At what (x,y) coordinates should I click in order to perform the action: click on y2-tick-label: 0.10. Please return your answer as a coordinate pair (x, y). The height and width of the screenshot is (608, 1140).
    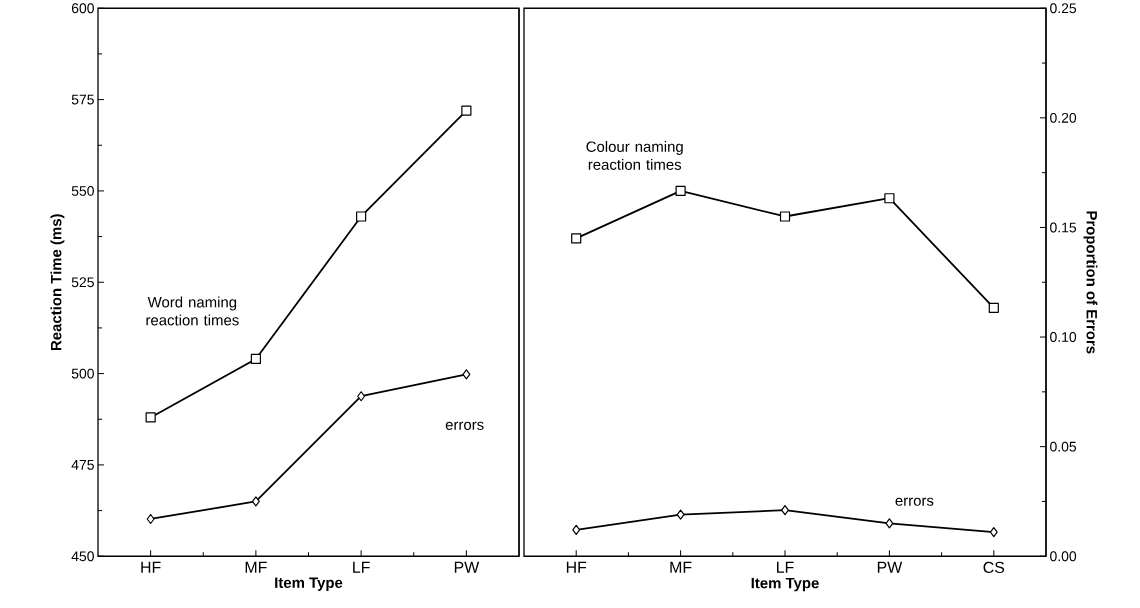
    Looking at the image, I should click on (1063, 336).